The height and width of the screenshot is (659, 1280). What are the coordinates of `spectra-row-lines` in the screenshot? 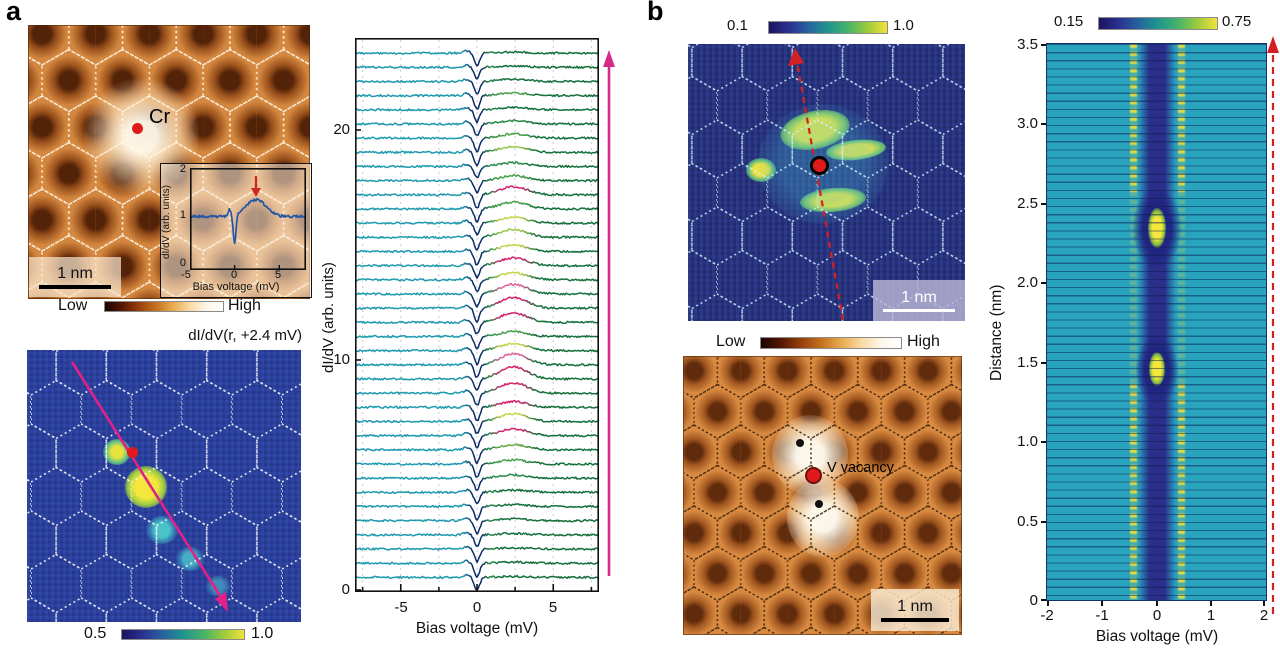 It's located at (1156, 322).